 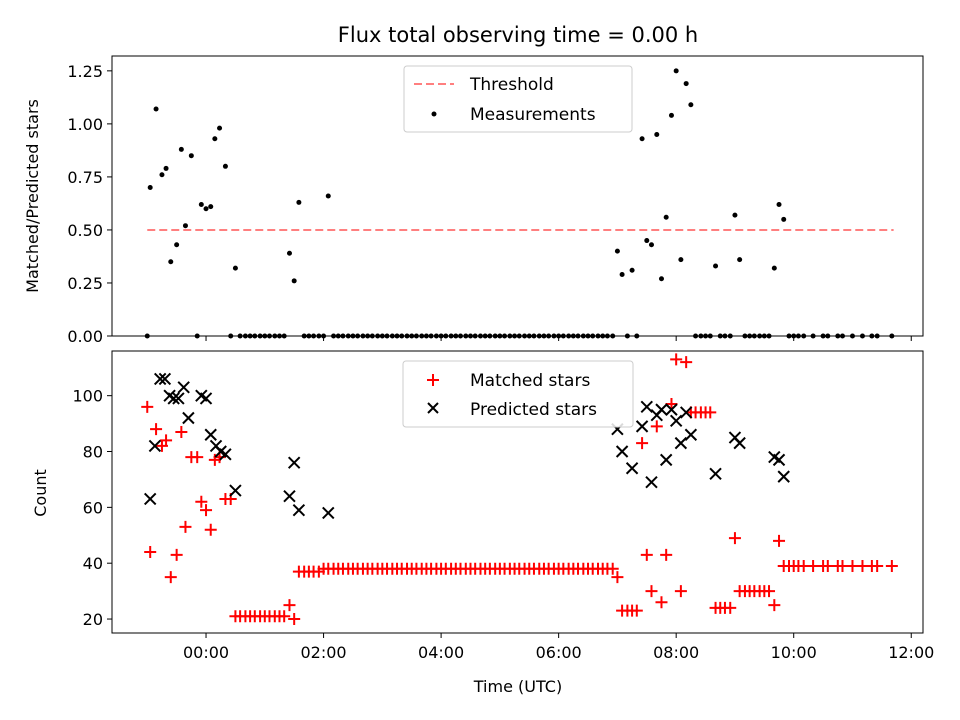 What do you see at coordinates (93, 619) in the screenshot?
I see `count-y-tick-label: 20` at bounding box center [93, 619].